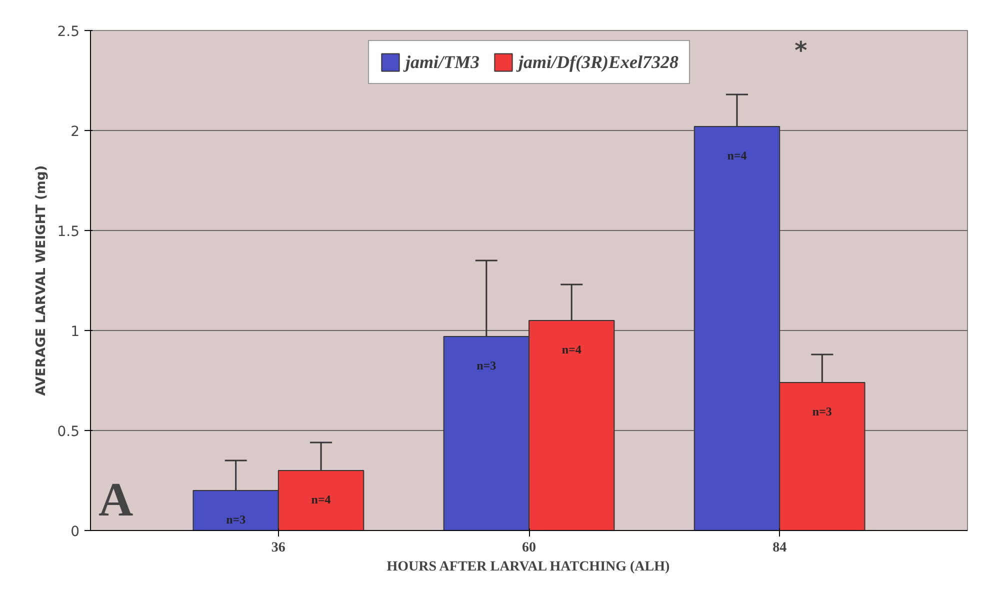  Describe the element at coordinates (42, 280) in the screenshot. I see `y-axis-title: AVERAGE LARVAL WEIGHT (mg)` at that location.